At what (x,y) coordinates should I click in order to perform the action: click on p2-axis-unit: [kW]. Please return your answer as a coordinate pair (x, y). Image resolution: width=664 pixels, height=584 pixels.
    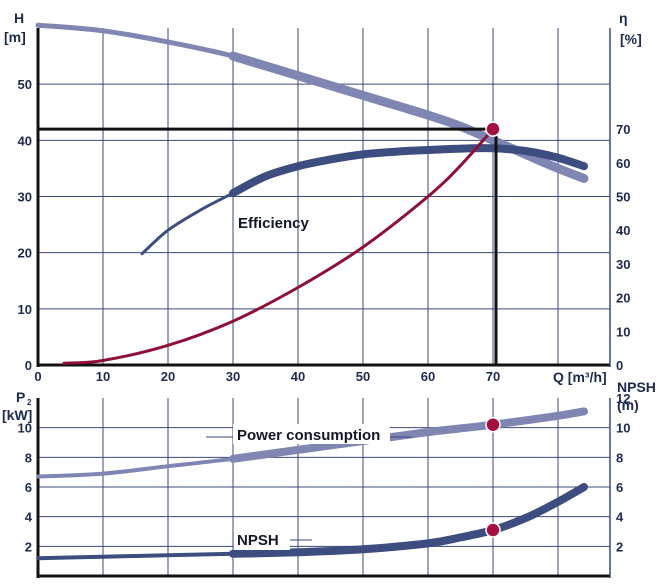
    Looking at the image, I should click on (17, 415).